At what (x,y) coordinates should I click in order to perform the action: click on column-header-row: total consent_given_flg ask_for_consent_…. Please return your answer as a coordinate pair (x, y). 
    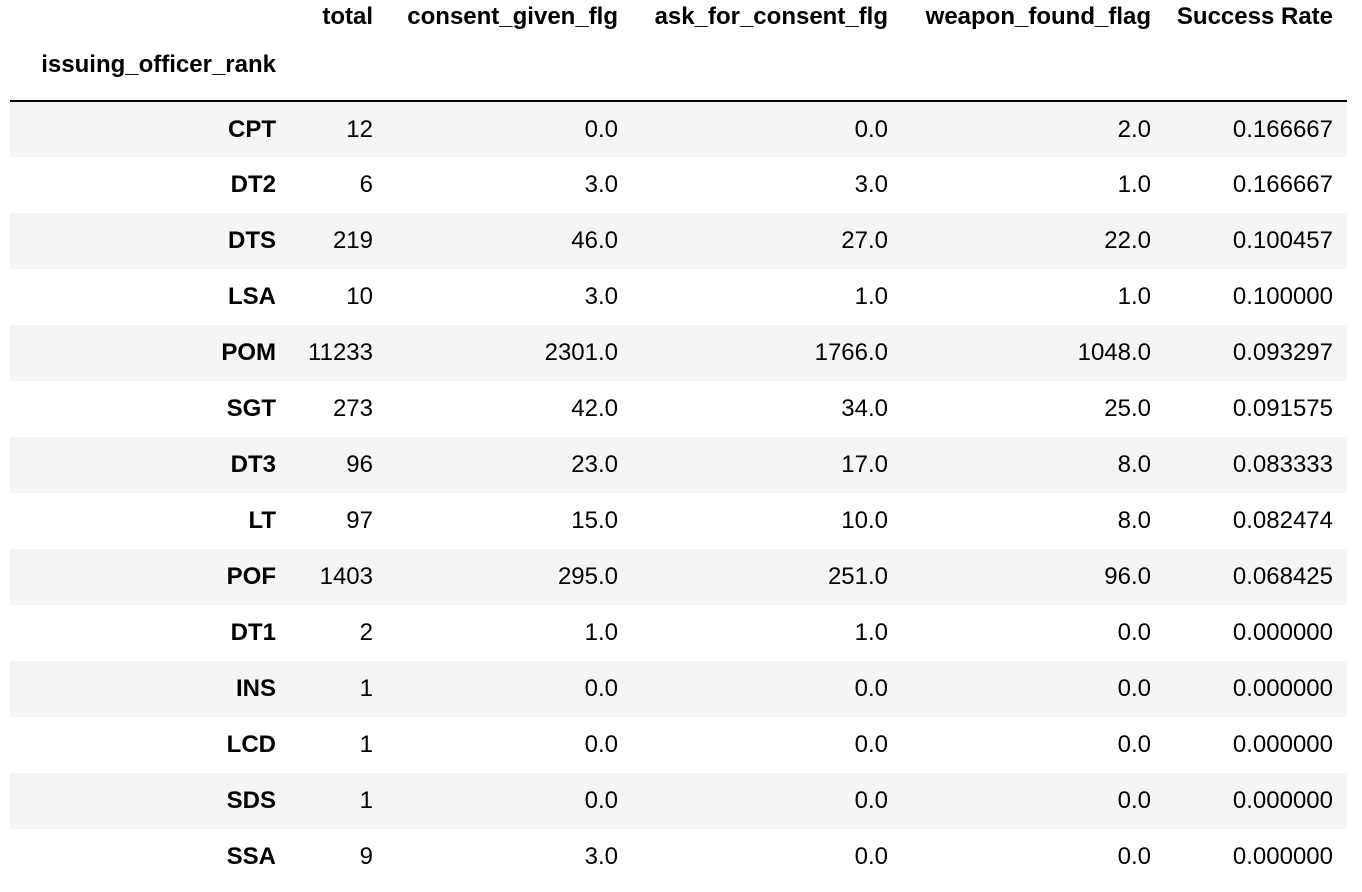
    Looking at the image, I should click on (678, 19).